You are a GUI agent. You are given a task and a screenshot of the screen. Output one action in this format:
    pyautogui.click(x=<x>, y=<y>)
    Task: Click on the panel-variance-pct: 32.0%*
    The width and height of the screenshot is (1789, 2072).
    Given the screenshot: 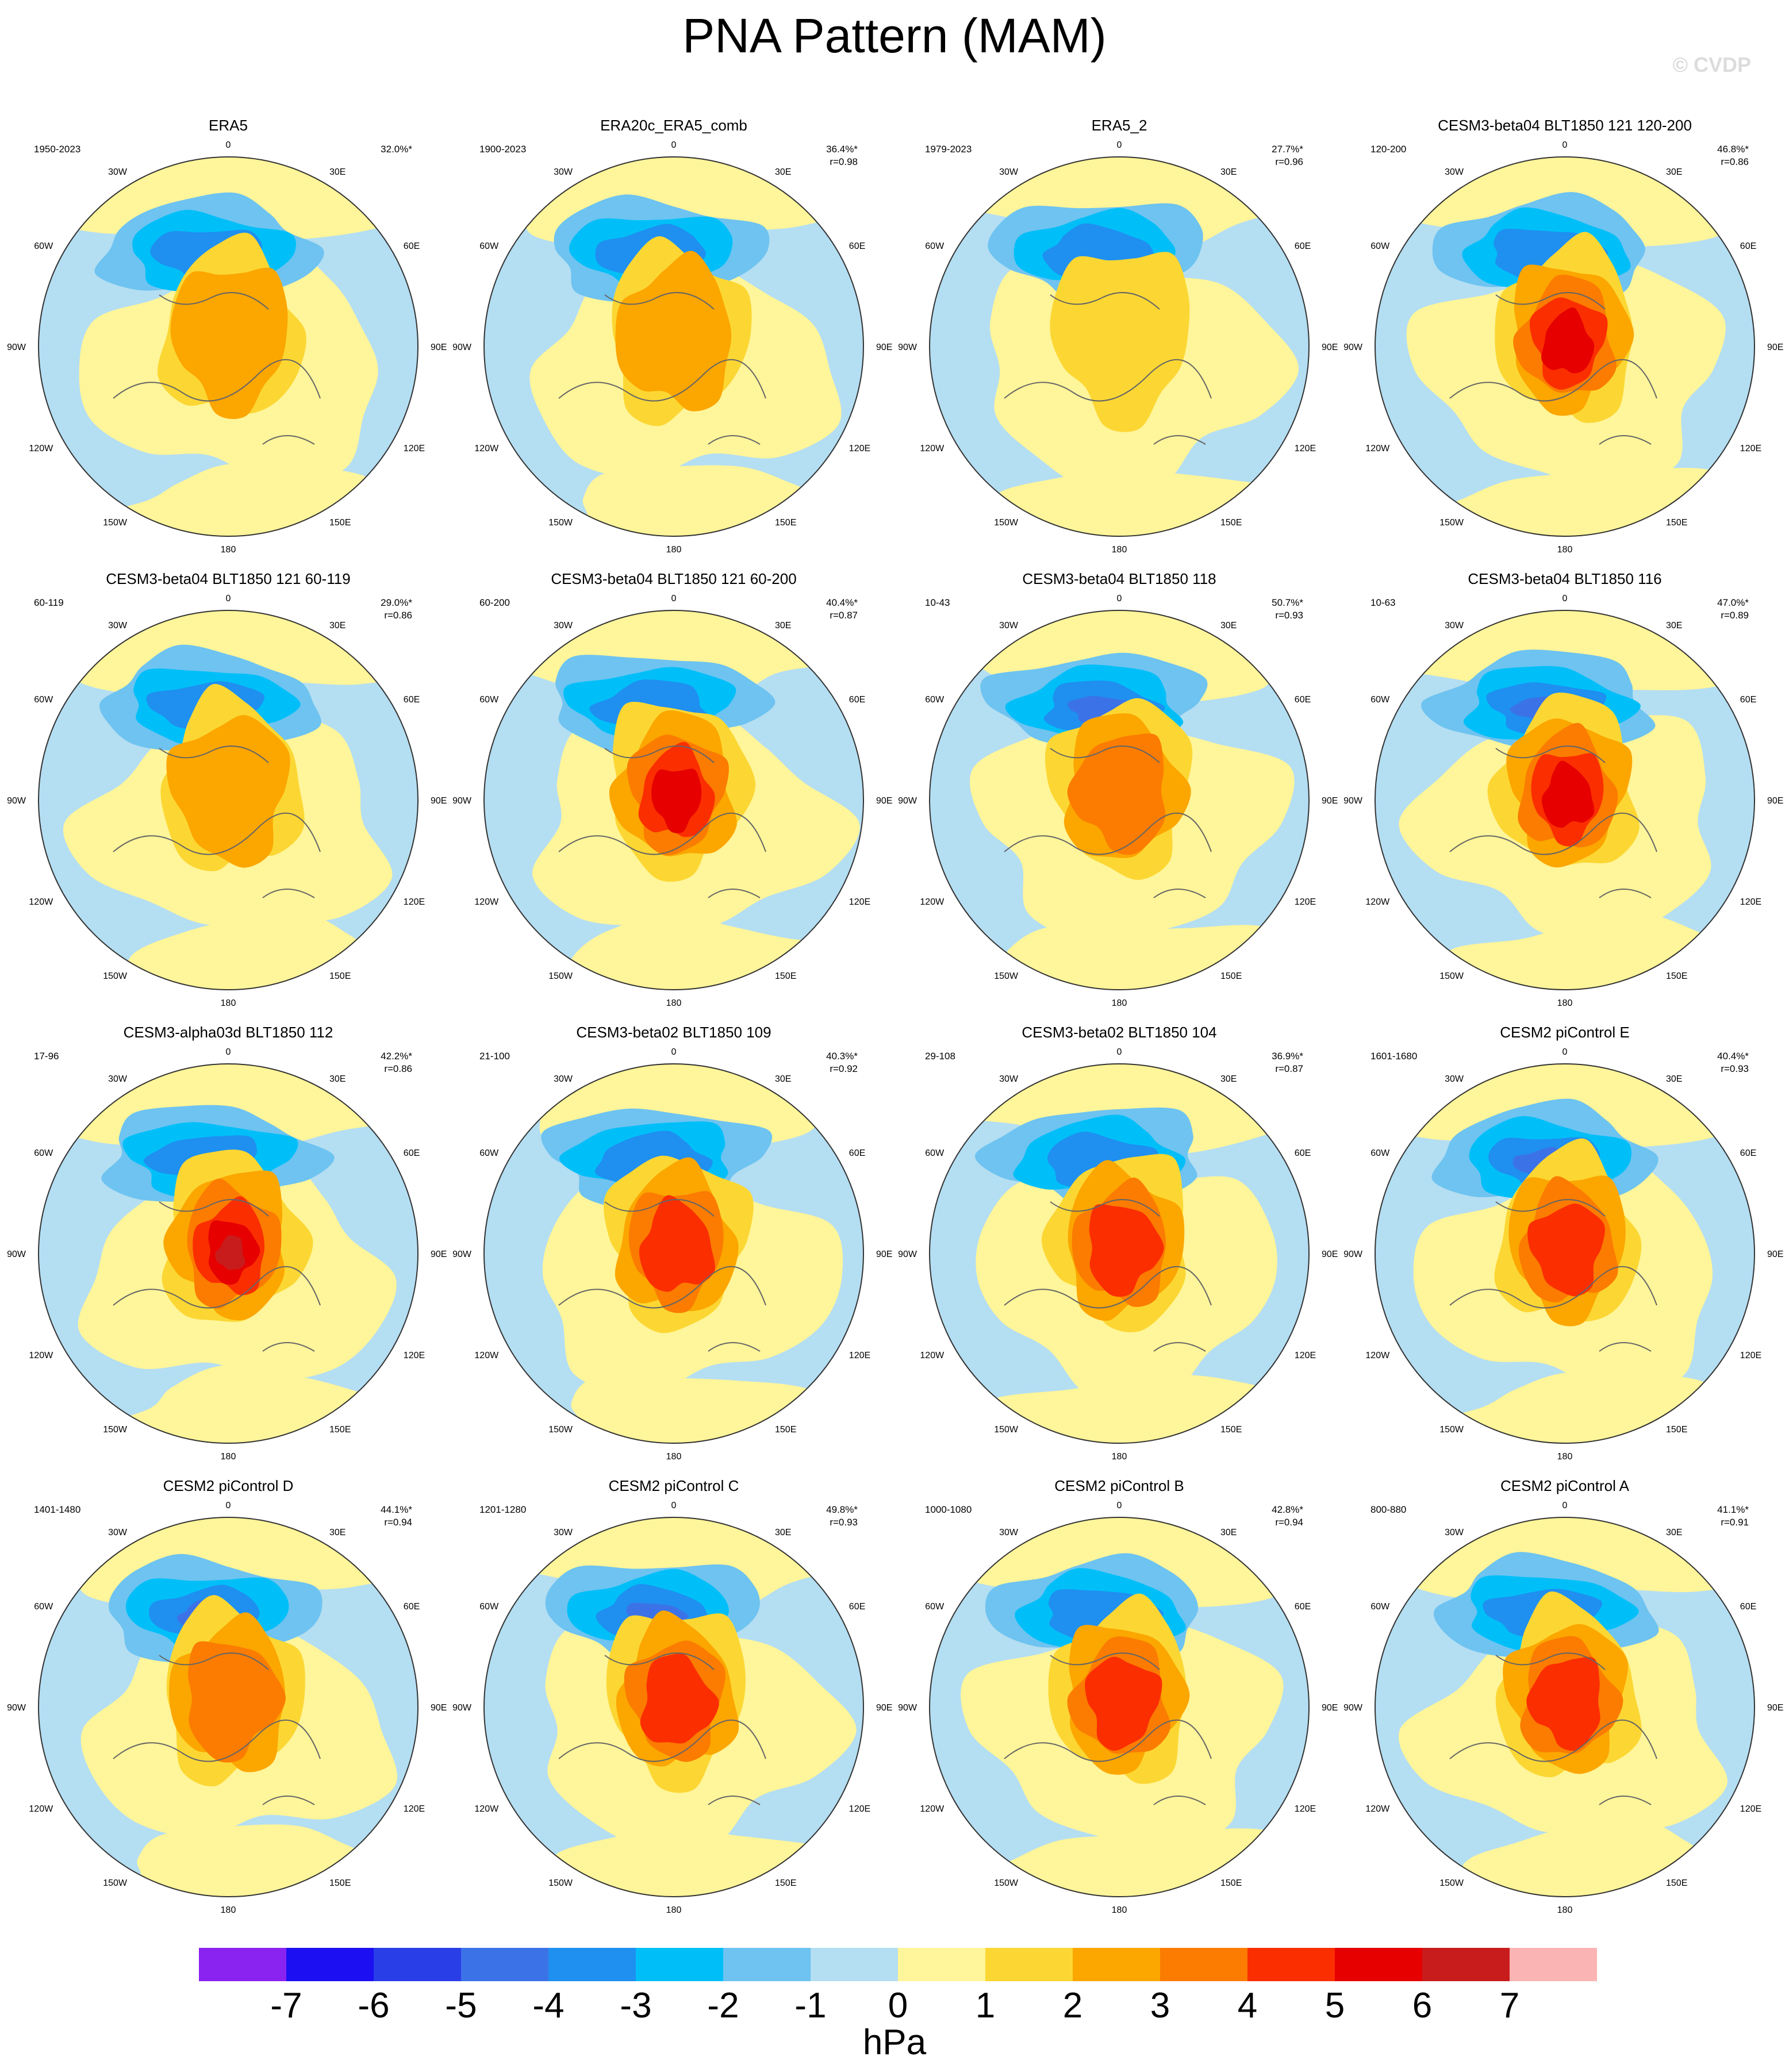 What is the action you would take?
    pyautogui.click(x=396, y=149)
    